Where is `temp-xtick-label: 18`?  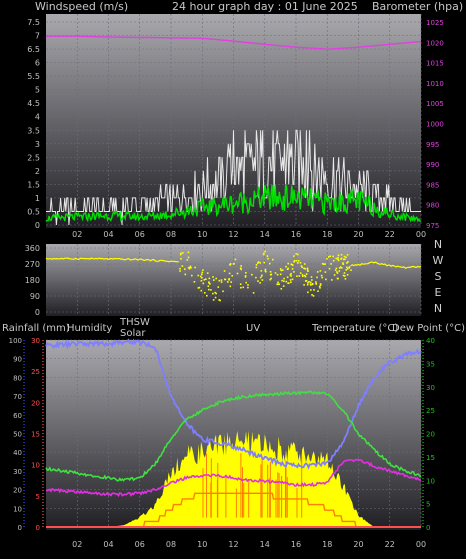 temp-xtick-label: 18 is located at coordinates (327, 544).